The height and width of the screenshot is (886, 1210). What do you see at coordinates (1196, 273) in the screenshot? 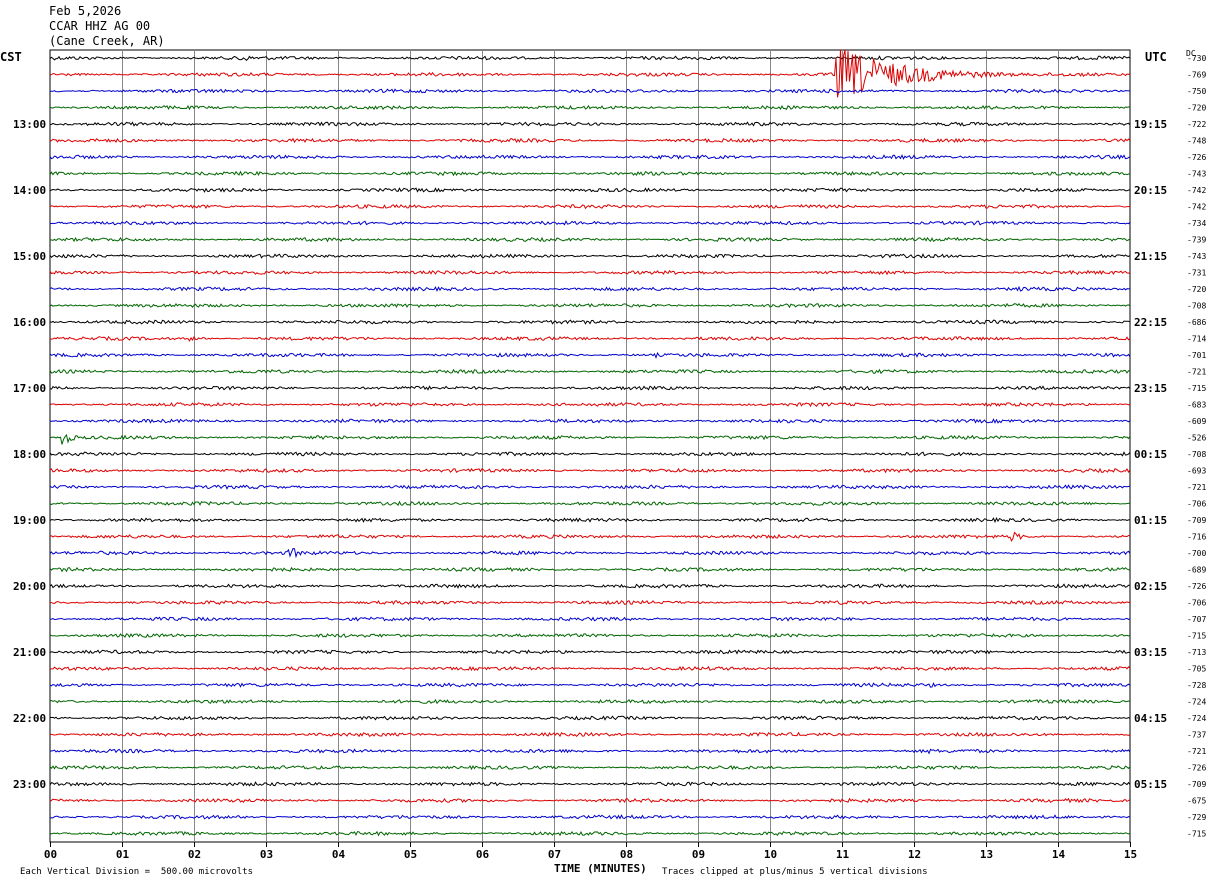
I see `dc-offset-label: -731` at bounding box center [1196, 273].